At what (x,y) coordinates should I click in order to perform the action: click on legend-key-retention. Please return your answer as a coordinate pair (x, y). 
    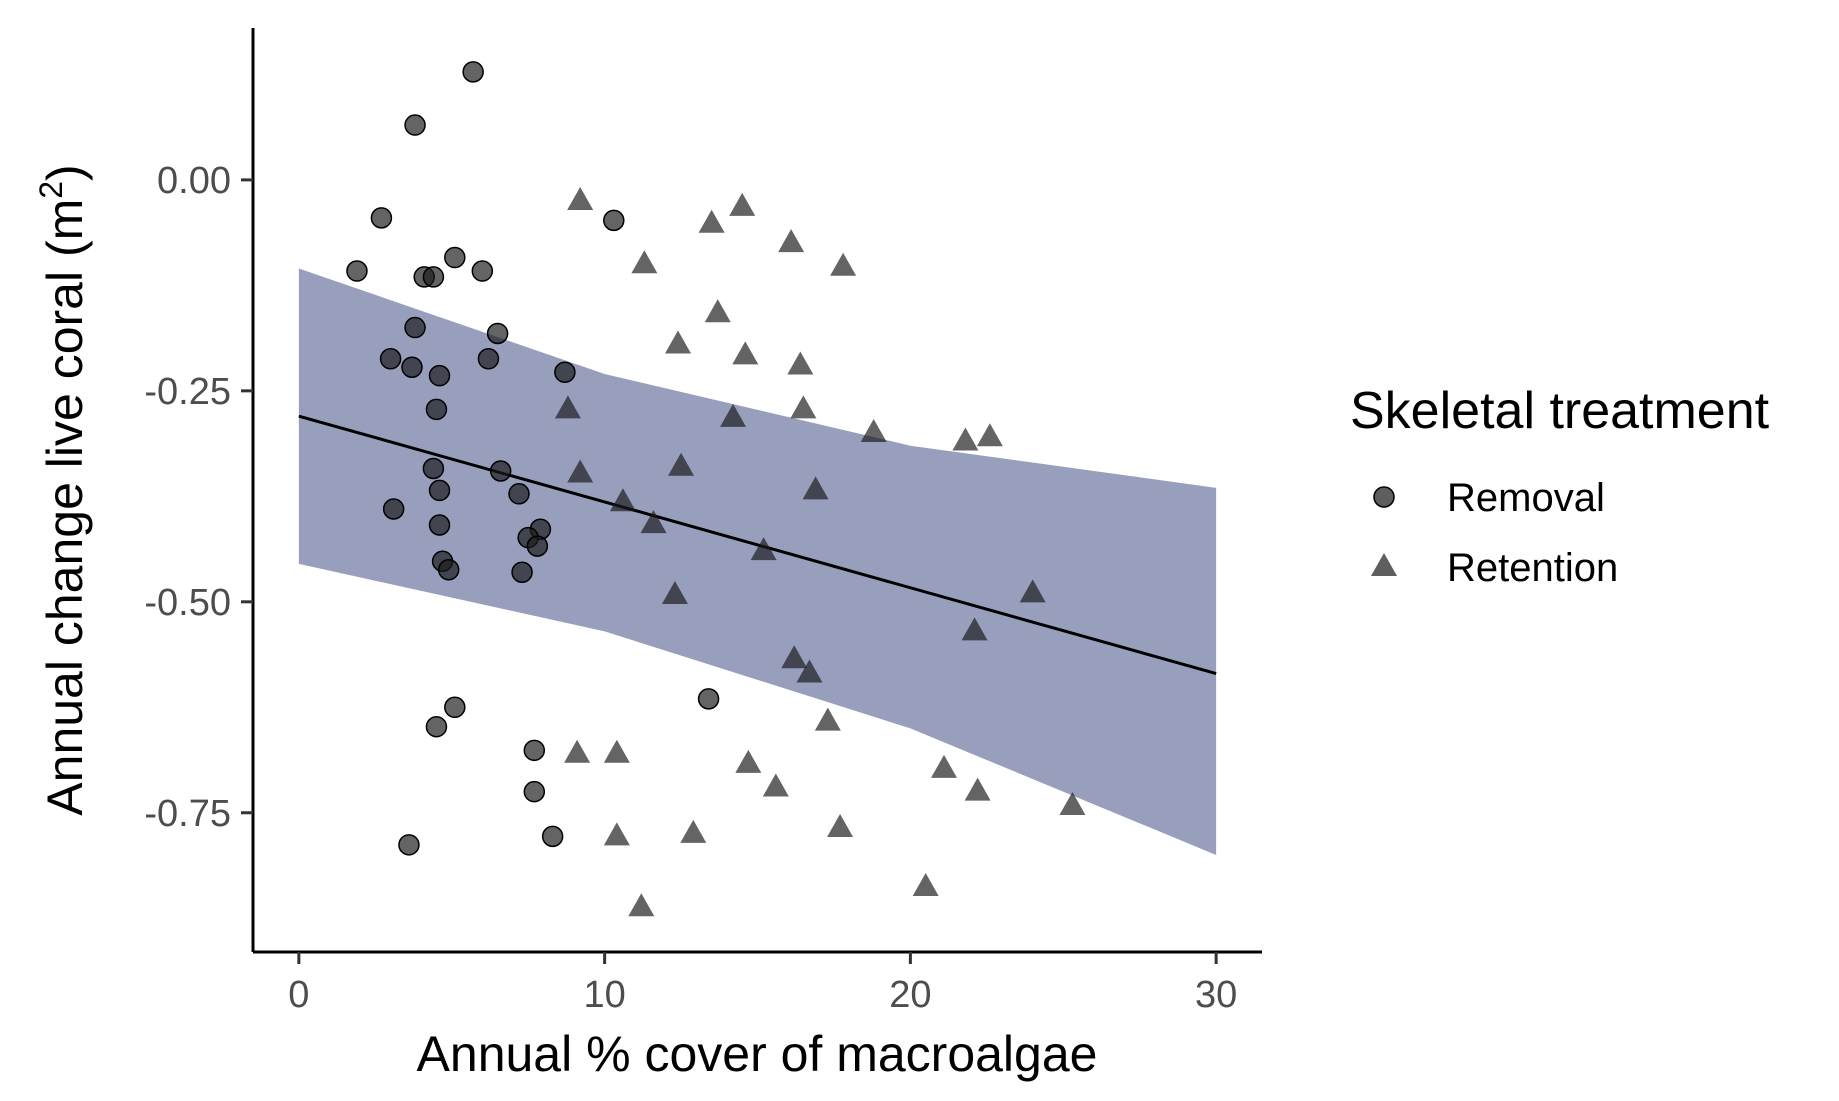
    Looking at the image, I should click on (1384, 564).